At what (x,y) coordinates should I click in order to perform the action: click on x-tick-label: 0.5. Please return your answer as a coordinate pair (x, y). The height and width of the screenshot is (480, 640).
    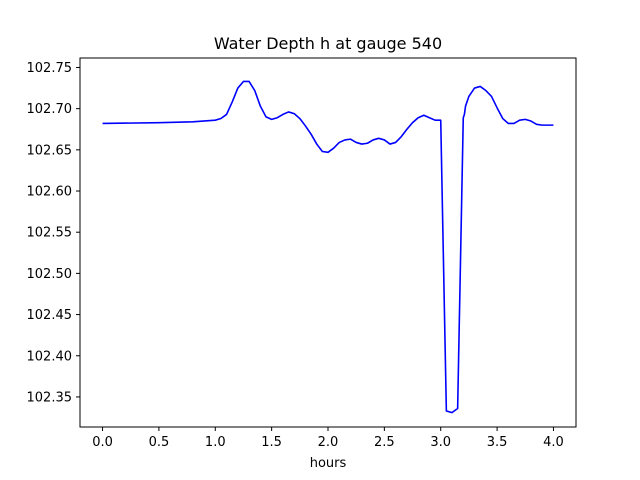
    Looking at the image, I should click on (159, 442).